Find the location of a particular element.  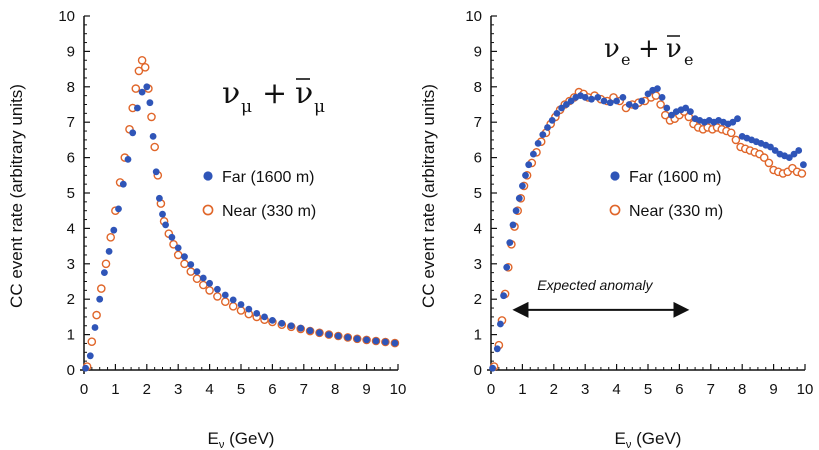

y-tick-label: 10 is located at coordinates (66, 16).